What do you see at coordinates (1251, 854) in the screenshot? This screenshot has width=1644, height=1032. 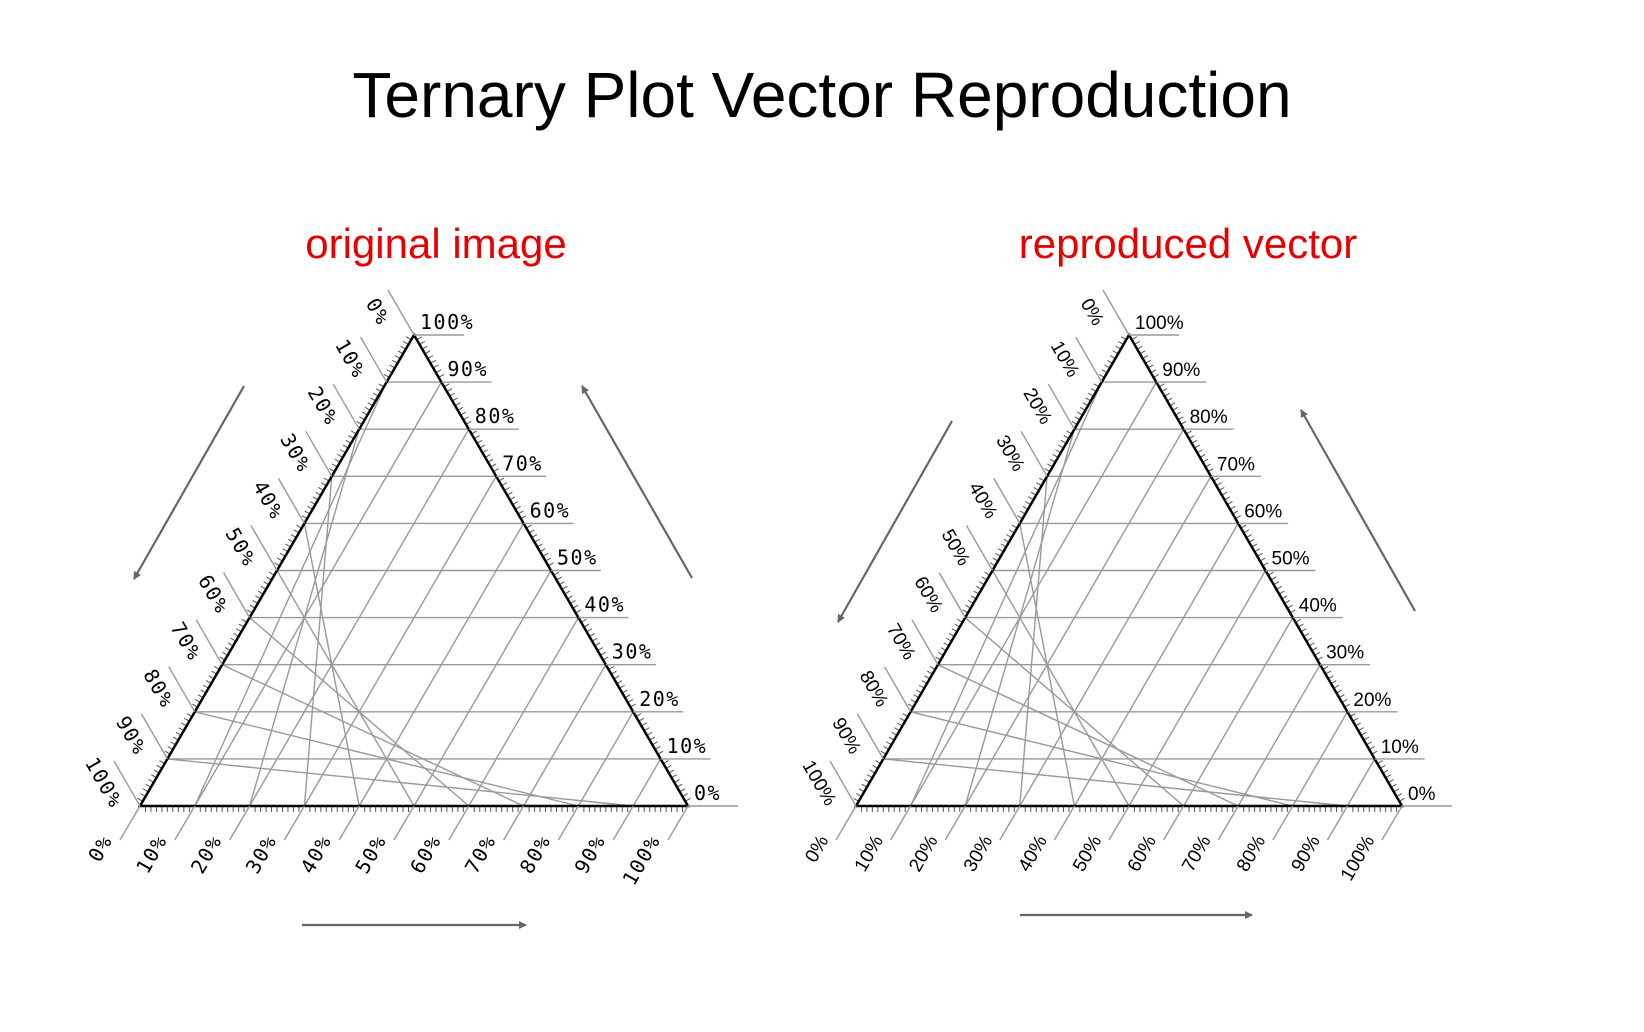 I see `bottom-axis-label: 80%` at bounding box center [1251, 854].